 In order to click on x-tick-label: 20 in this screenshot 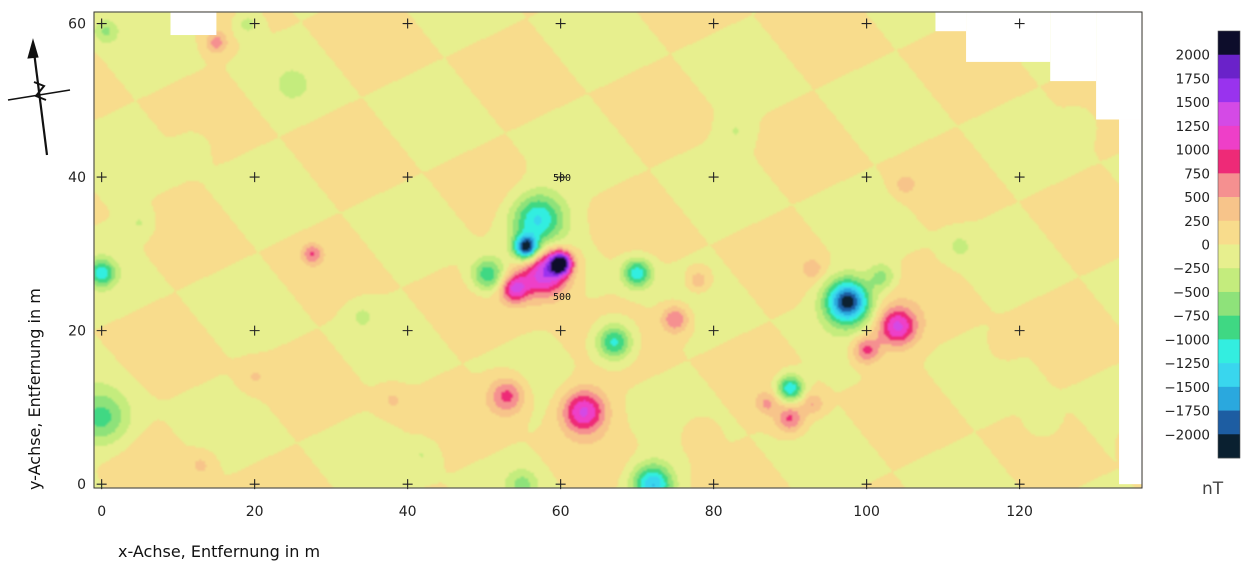, I will do `click(255, 512)`.